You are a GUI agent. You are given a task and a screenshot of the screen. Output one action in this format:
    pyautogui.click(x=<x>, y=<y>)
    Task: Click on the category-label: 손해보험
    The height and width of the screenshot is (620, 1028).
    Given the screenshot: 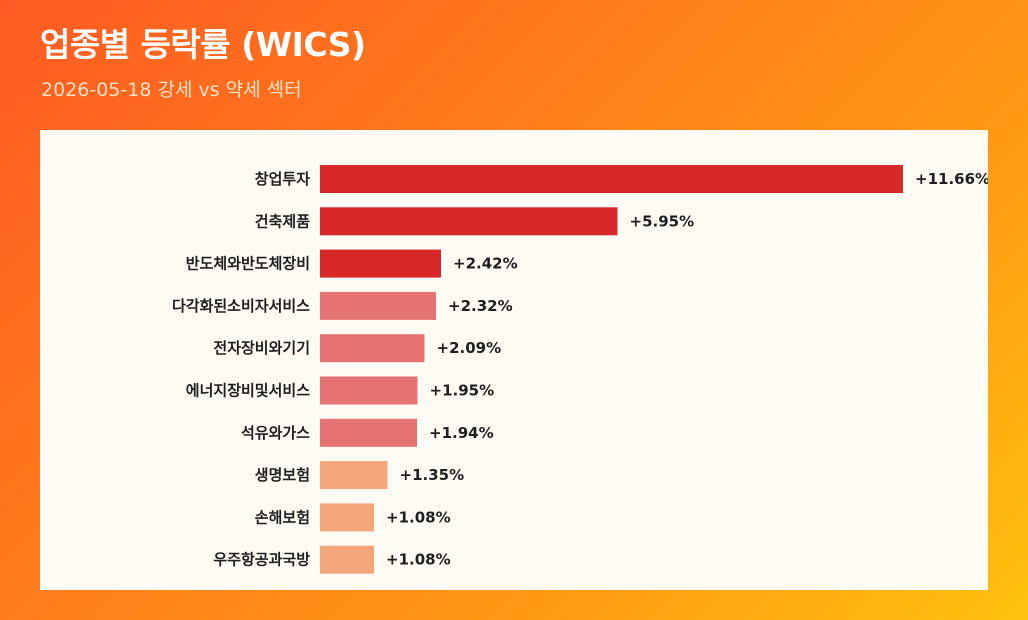 What is the action you would take?
    pyautogui.click(x=282, y=517)
    